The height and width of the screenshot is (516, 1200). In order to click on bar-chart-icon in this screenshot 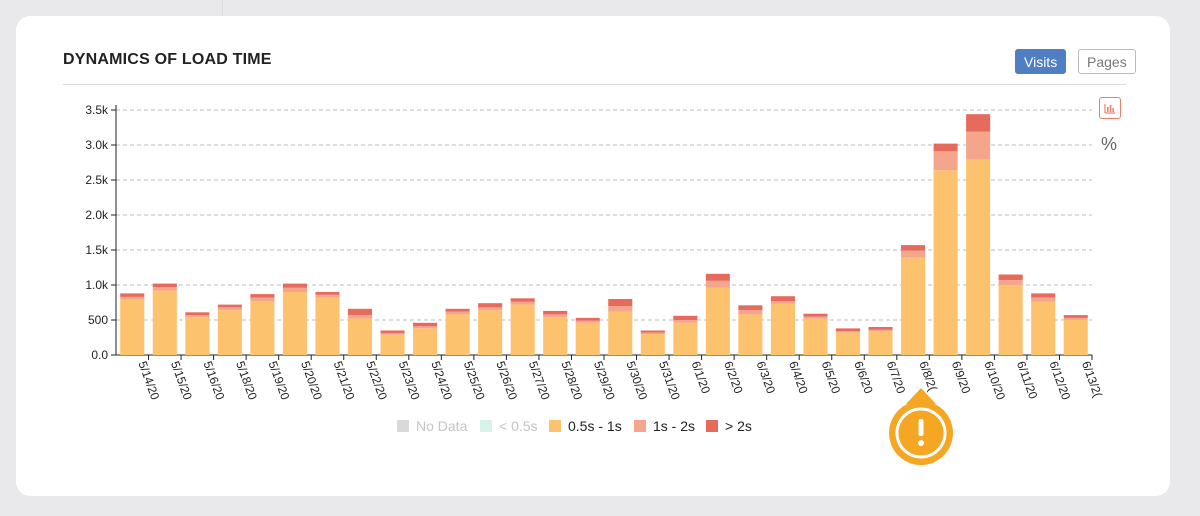, I will do `click(1110, 108)`.